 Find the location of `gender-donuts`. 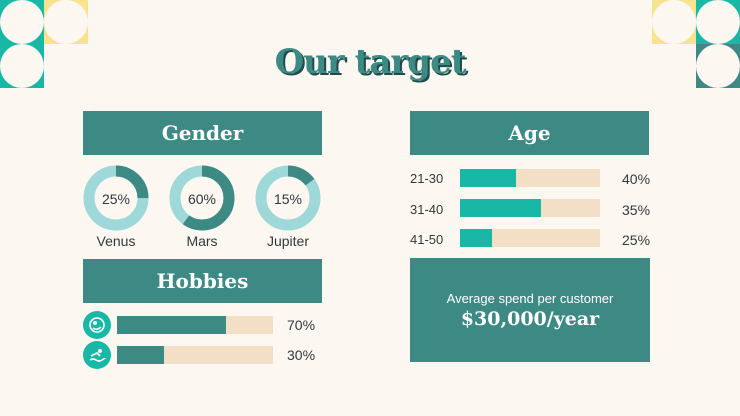

gender-donuts is located at coordinates (202, 198).